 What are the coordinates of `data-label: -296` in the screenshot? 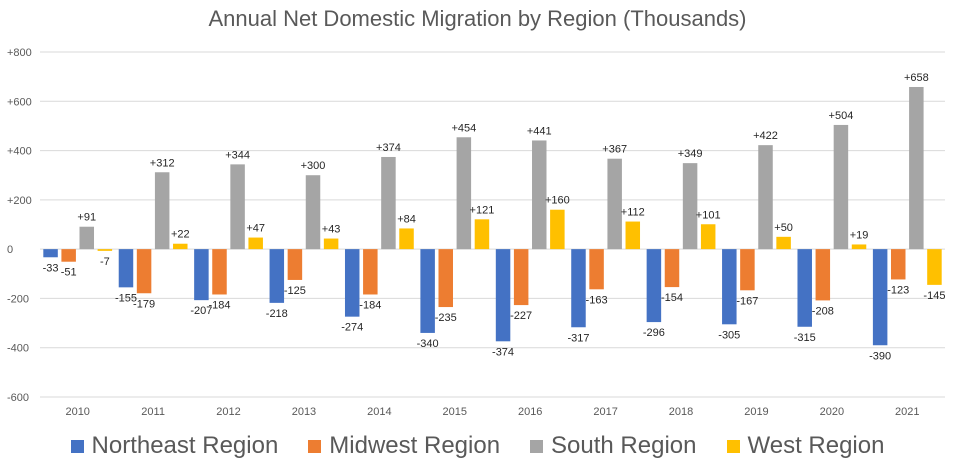 It's located at (654, 333).